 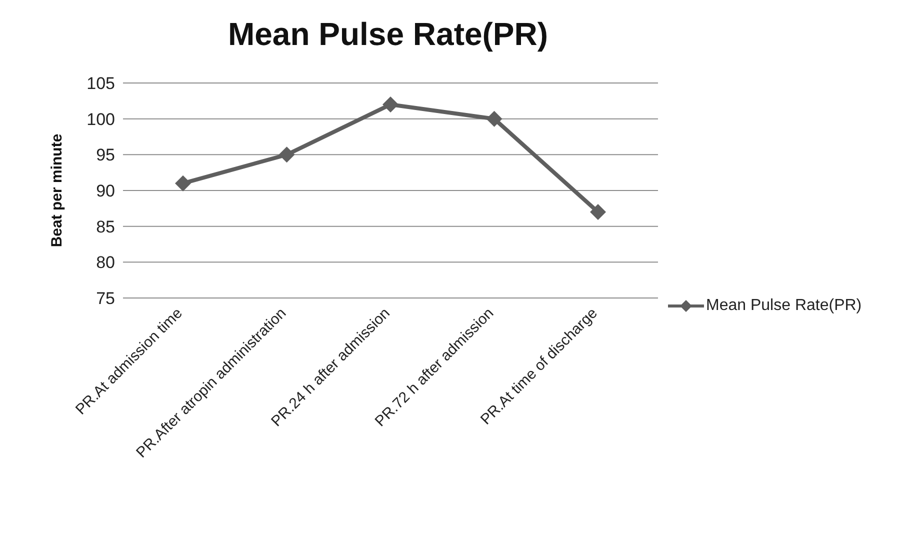 What do you see at coordinates (100, 84) in the screenshot?
I see `y-tick-label: 105` at bounding box center [100, 84].